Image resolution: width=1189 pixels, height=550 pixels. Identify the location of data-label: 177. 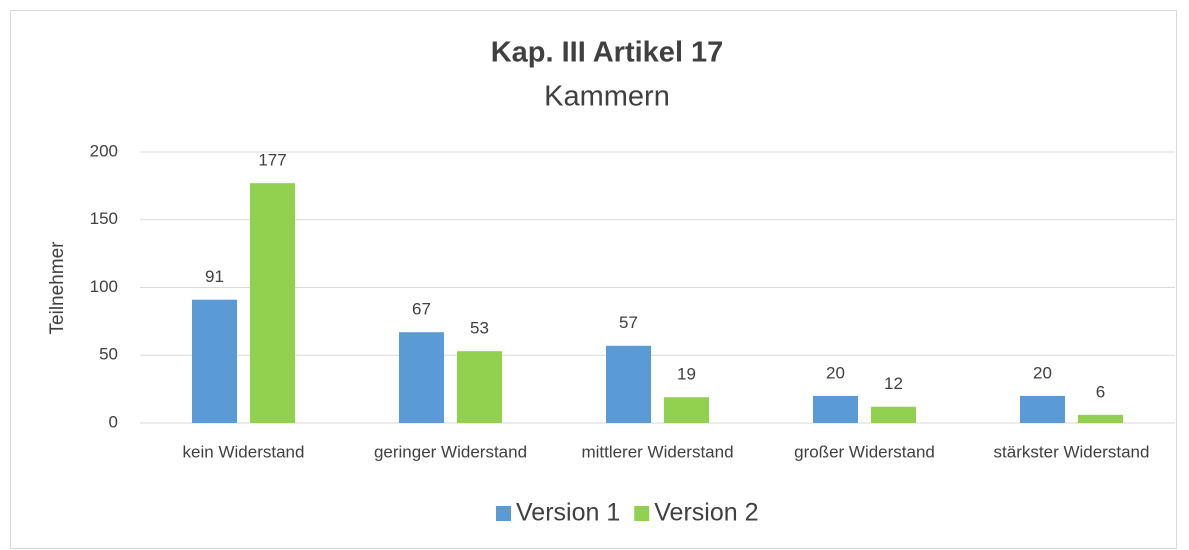
(272, 160).